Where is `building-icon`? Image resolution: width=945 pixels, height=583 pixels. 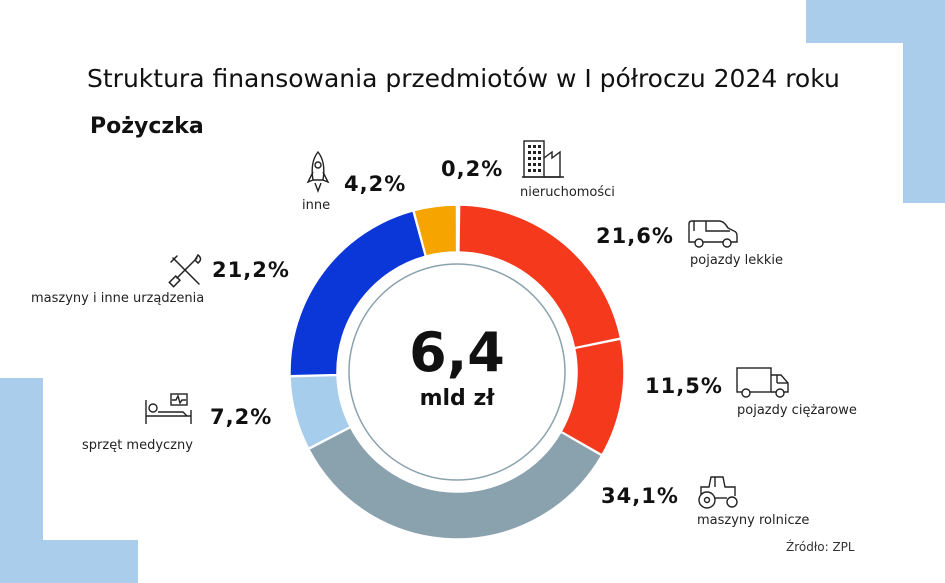 building-icon is located at coordinates (543, 159).